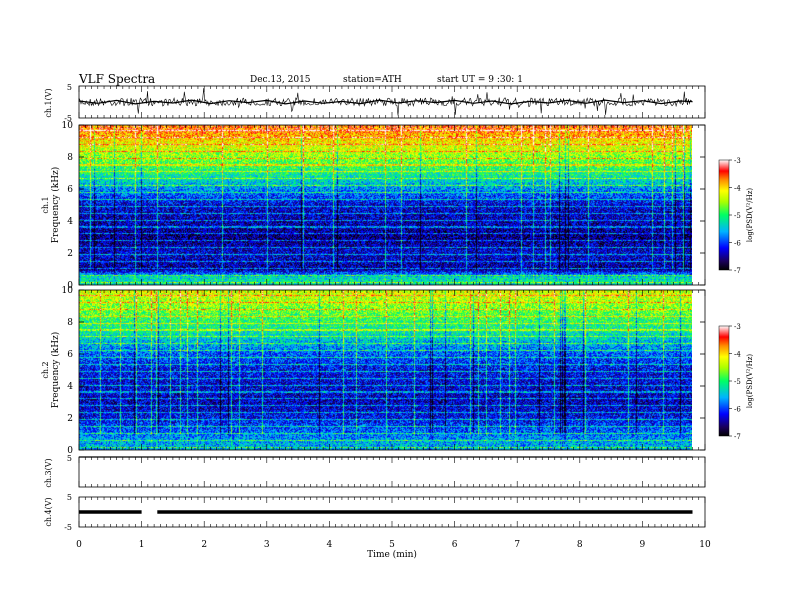 The height and width of the screenshot is (612, 792). I want to click on ch1-colorbar-label: log(PSD(V²/Hz), so click(750, 215).